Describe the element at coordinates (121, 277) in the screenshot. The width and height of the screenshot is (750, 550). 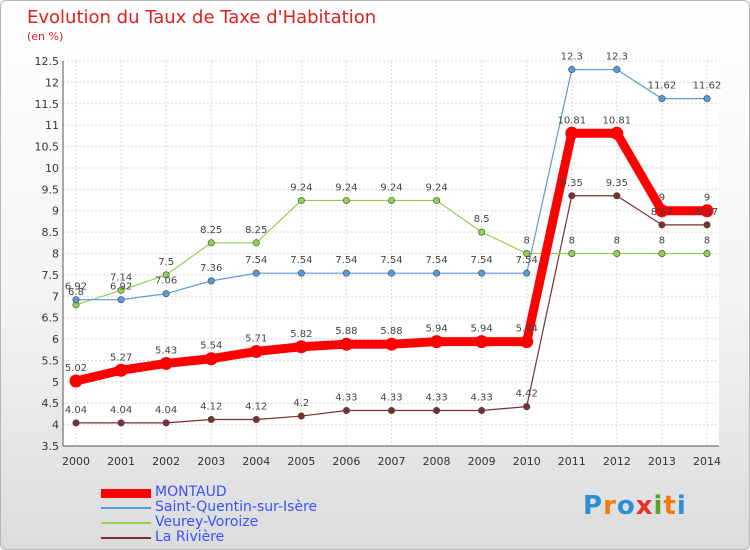
I see `data-label-2: 7.14` at that location.